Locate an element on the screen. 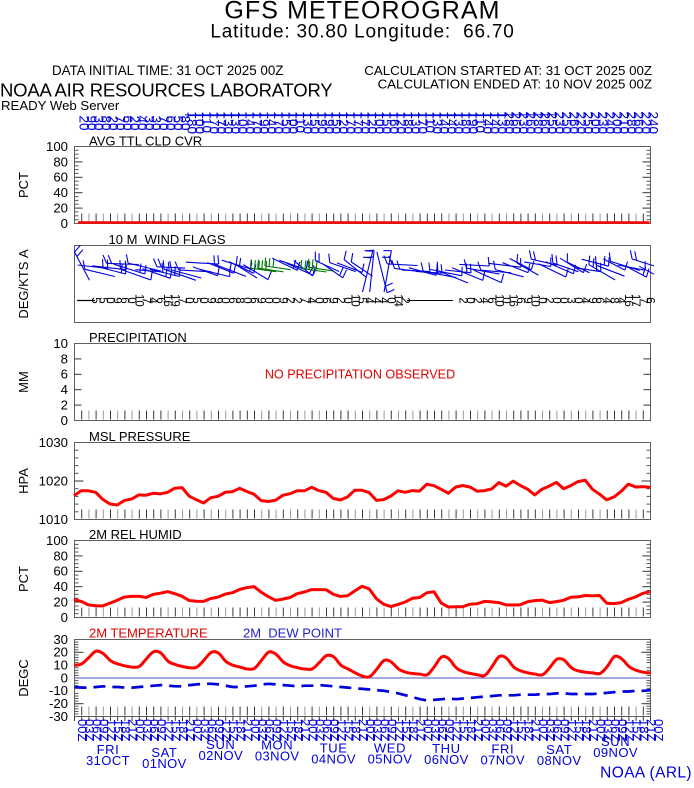  svg-text: 08NOV is located at coordinates (559, 760).